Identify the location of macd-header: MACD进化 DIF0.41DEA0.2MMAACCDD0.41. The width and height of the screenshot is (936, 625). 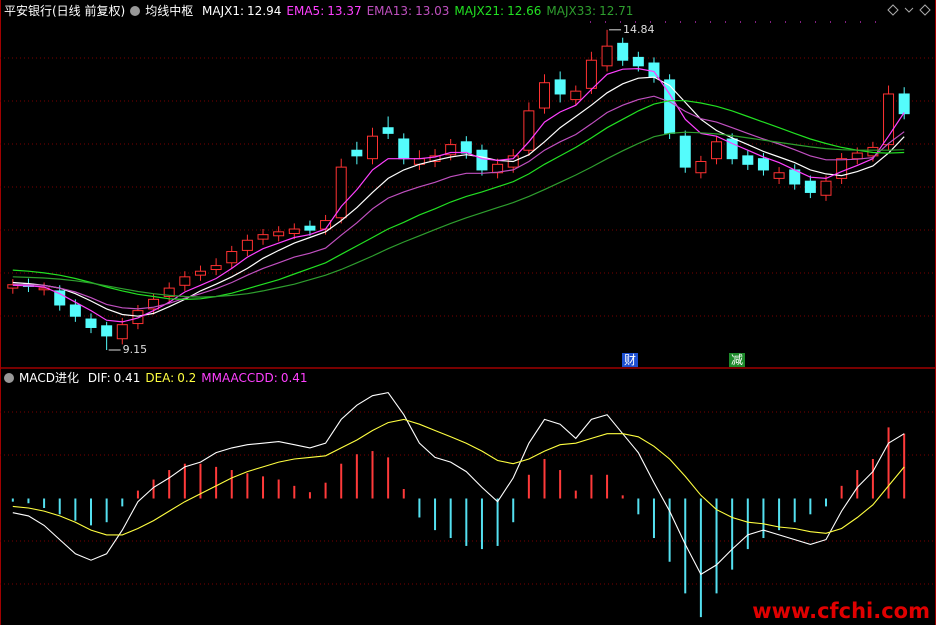
(158, 378).